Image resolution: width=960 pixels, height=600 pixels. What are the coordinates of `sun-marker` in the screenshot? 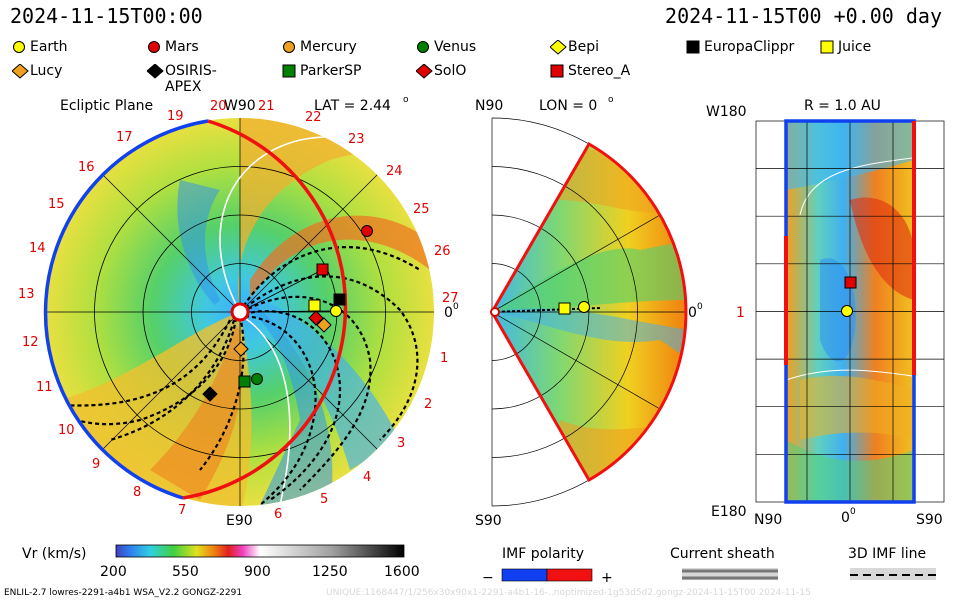 It's located at (240, 312).